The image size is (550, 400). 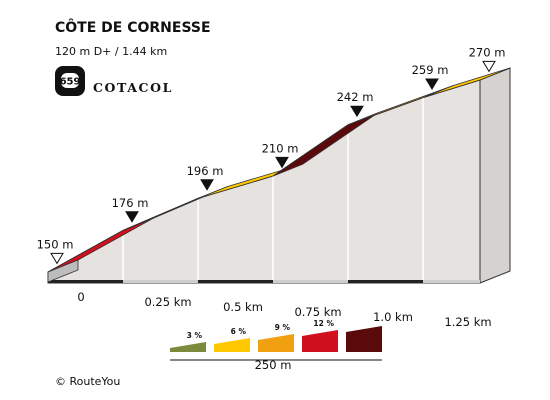 What do you see at coordinates (323, 323) in the screenshot?
I see `legend-label: 12 %` at bounding box center [323, 323].